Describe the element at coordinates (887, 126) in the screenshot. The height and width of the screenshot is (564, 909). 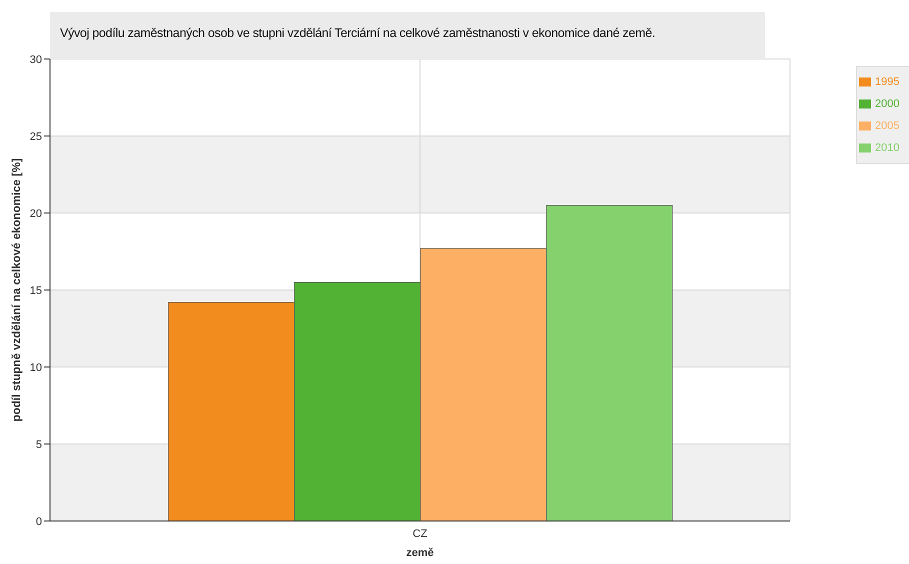
I see `legend-label: 2005` at that location.